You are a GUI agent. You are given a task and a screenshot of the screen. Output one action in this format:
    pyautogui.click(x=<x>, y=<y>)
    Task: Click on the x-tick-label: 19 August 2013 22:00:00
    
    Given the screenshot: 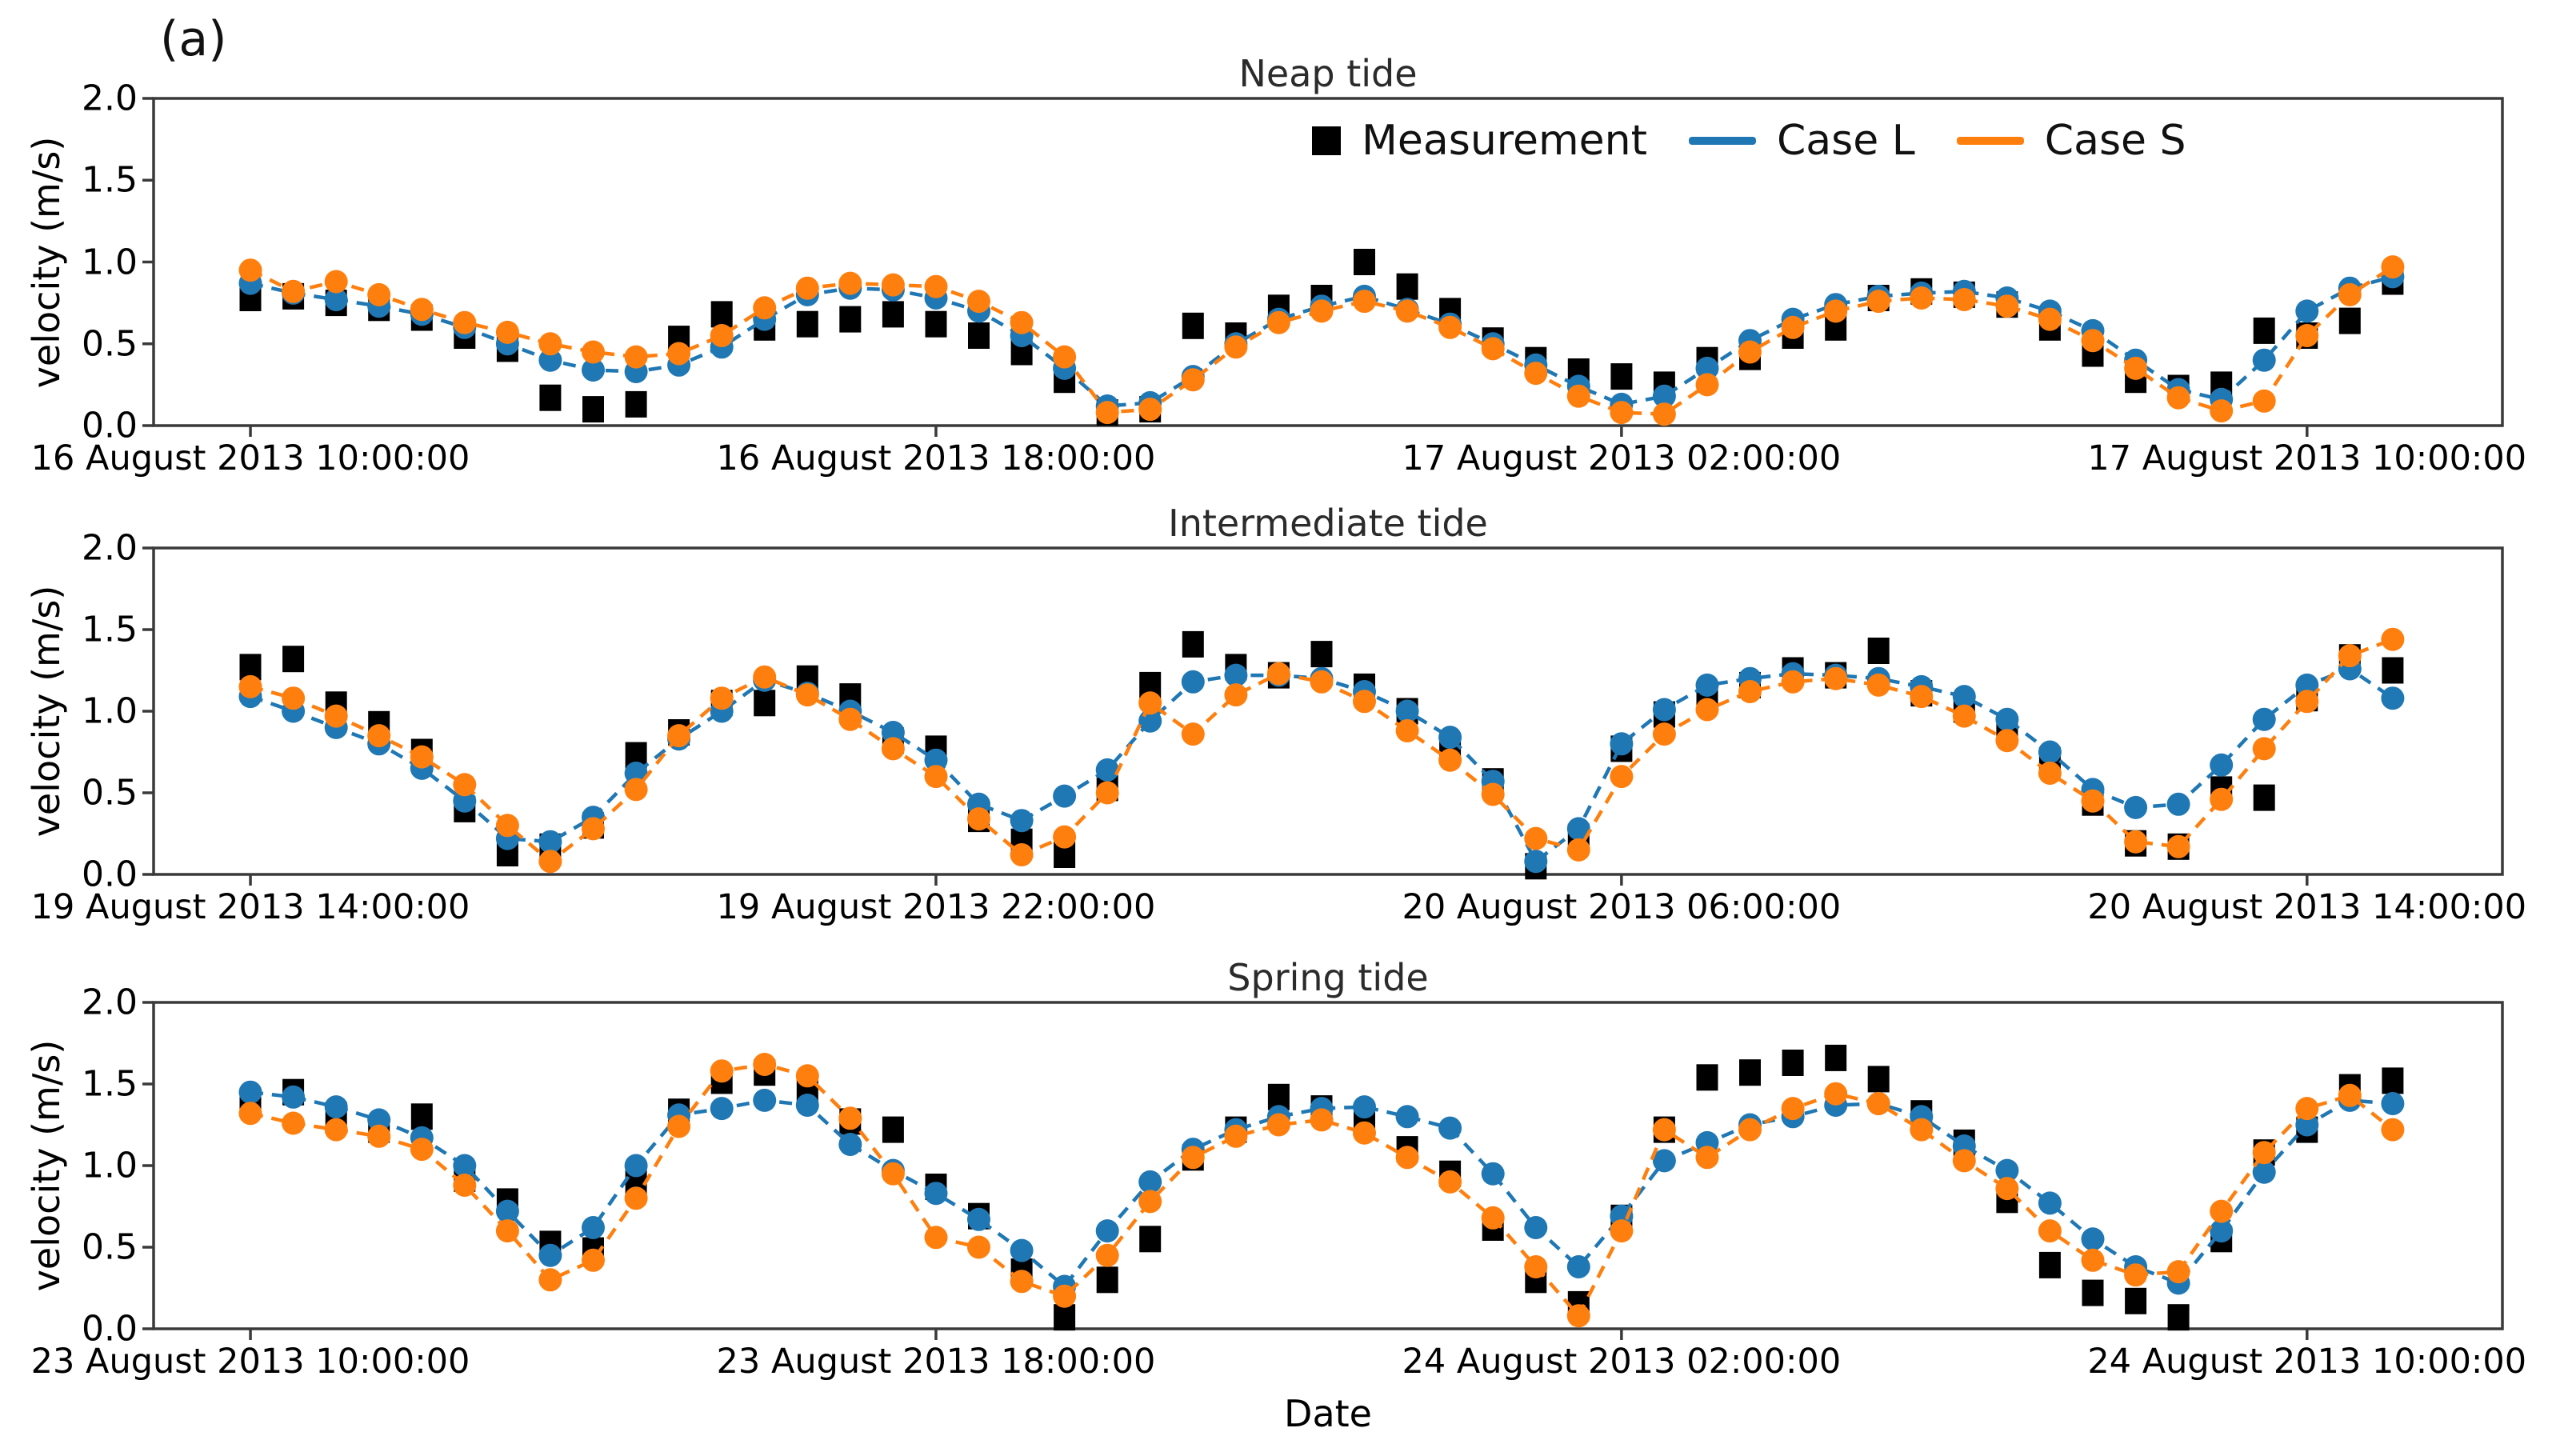 What is the action you would take?
    pyautogui.click(x=936, y=907)
    